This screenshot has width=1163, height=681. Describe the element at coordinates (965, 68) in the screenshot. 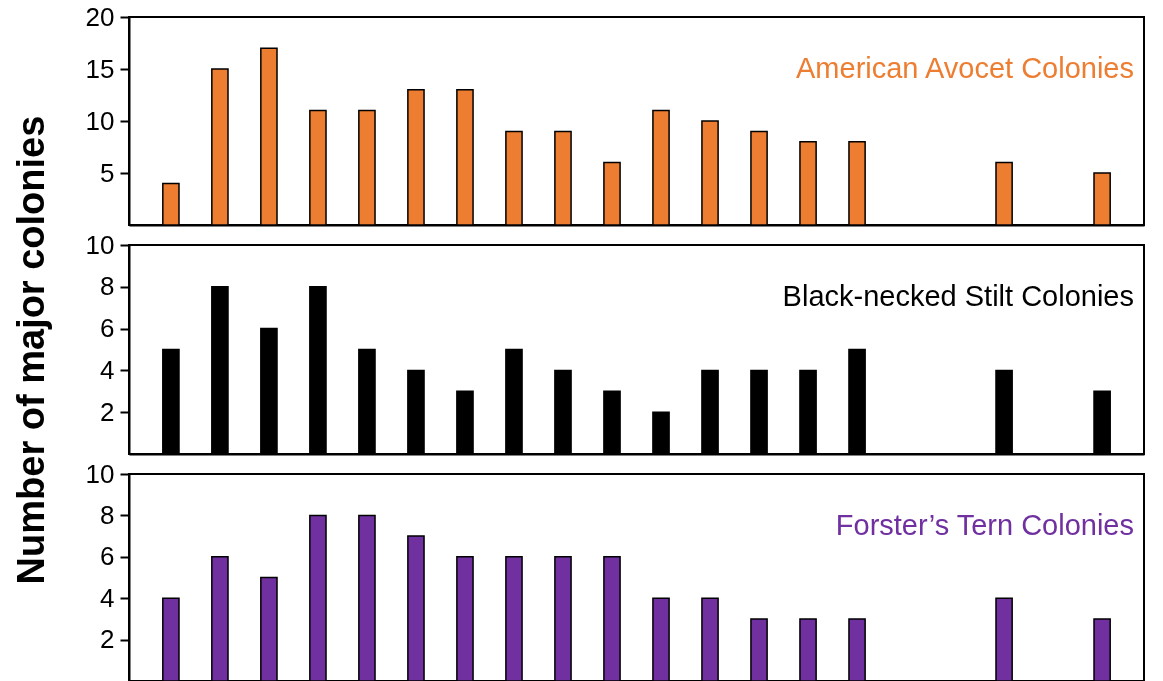

I see `series-label: American Avocet Colonies` at that location.